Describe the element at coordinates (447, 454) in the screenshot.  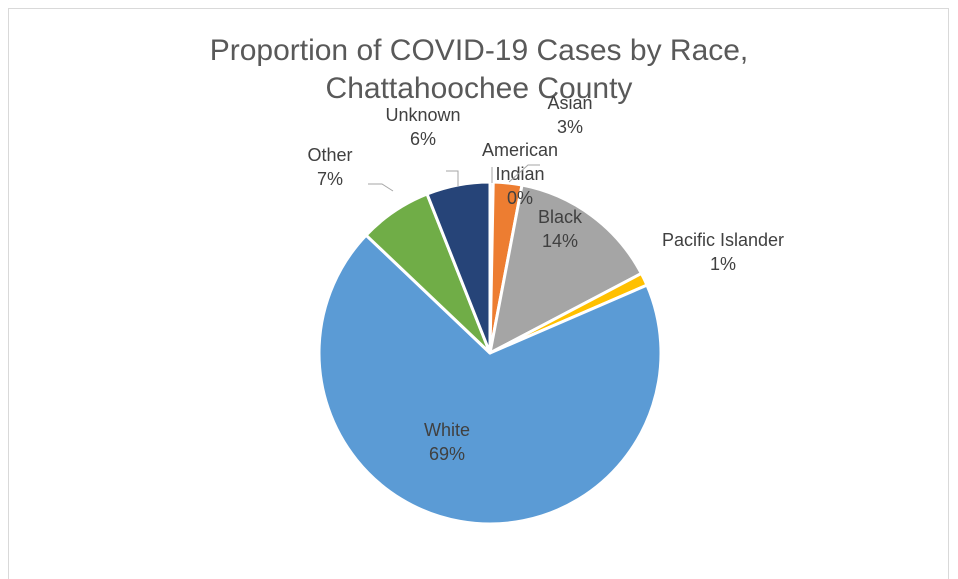
I see `data-label-percent-white: 69%` at that location.